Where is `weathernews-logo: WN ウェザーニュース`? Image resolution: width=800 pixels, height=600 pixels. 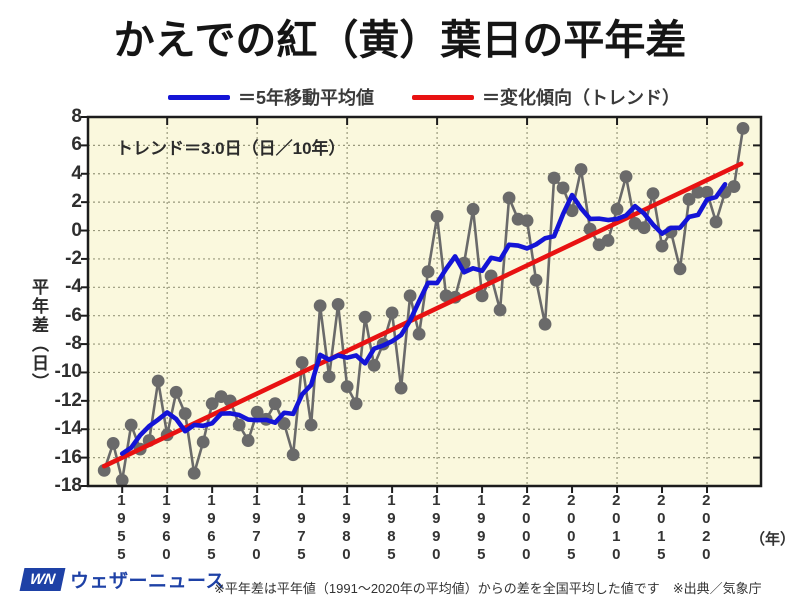
weathernews-logo: WN ウェザーニュース is located at coordinates (122, 579).